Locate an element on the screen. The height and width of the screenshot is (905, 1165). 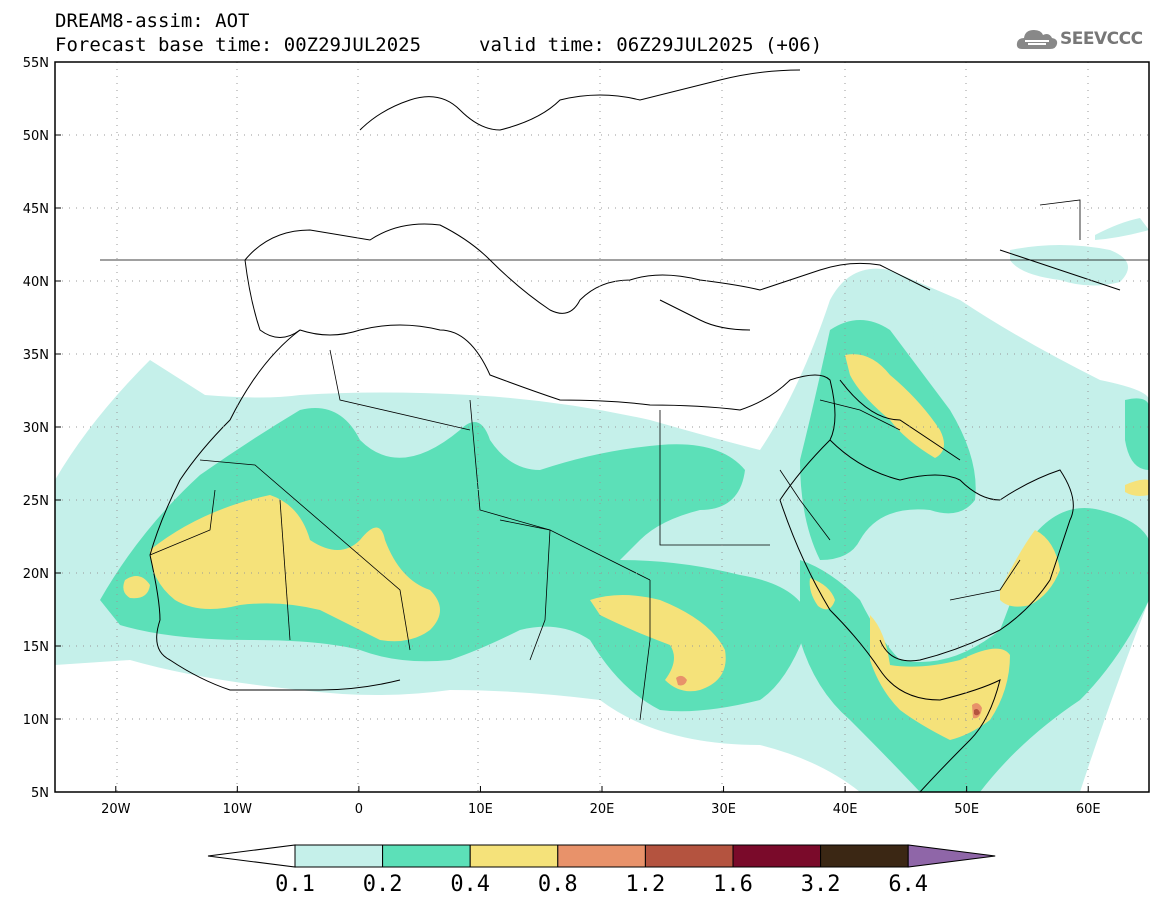
colorbar-high-arrow is located at coordinates (951, 856).